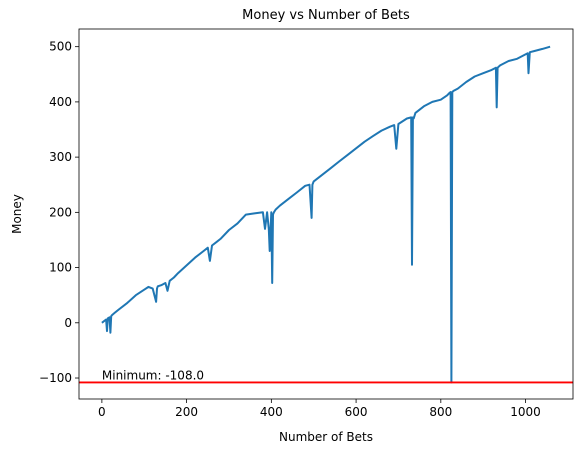 The width and height of the screenshot is (583, 453). What do you see at coordinates (55, 378) in the screenshot?
I see `y-tick-label: −100` at bounding box center [55, 378].